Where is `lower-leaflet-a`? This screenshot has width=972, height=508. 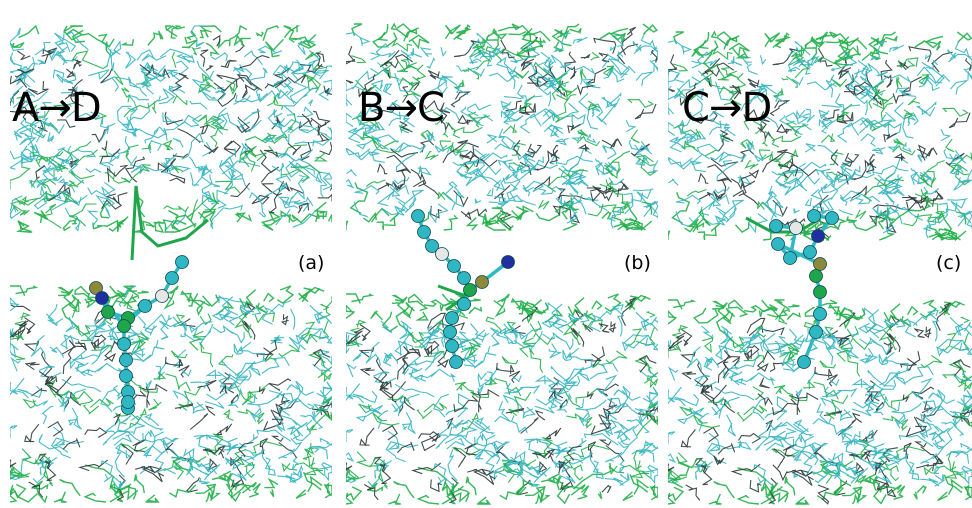
lower-leaflet-a is located at coordinates (171, 394).